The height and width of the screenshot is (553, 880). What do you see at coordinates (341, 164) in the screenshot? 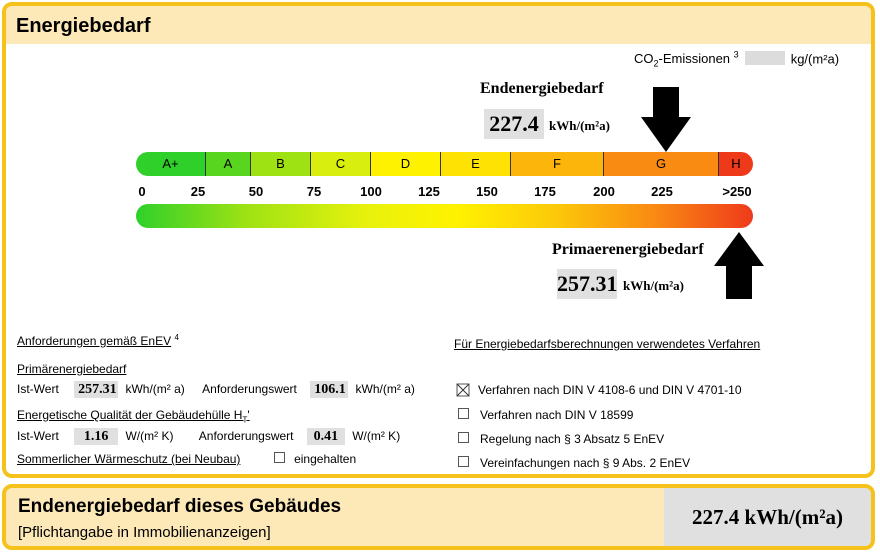
I see `class-segment: C` at bounding box center [341, 164].